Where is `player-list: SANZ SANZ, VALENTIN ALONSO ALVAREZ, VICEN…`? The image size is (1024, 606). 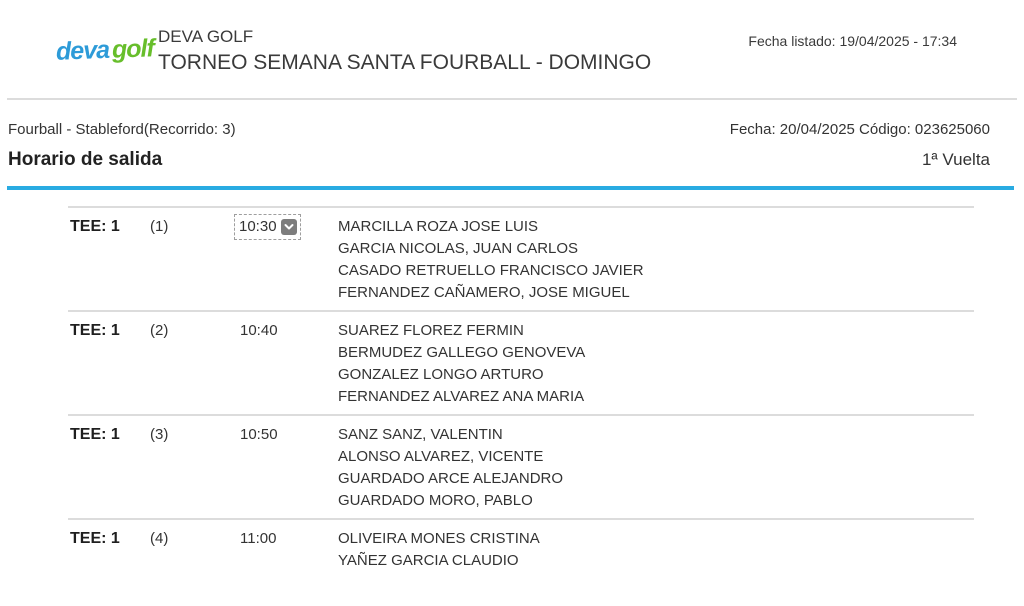 player-list: SANZ SANZ, VALENTIN ALONSO ALVAREZ, VICEN… is located at coordinates (656, 468).